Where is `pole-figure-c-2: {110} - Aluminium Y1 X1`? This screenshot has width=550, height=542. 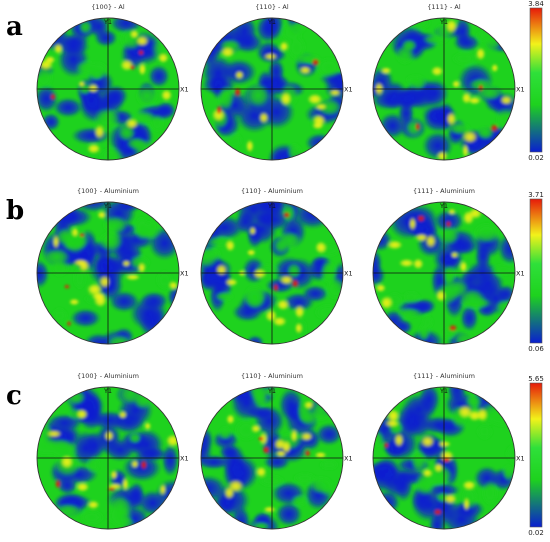 pole-figure-c-2: {110} - Aluminium Y1 X1 is located at coordinates (276, 451).